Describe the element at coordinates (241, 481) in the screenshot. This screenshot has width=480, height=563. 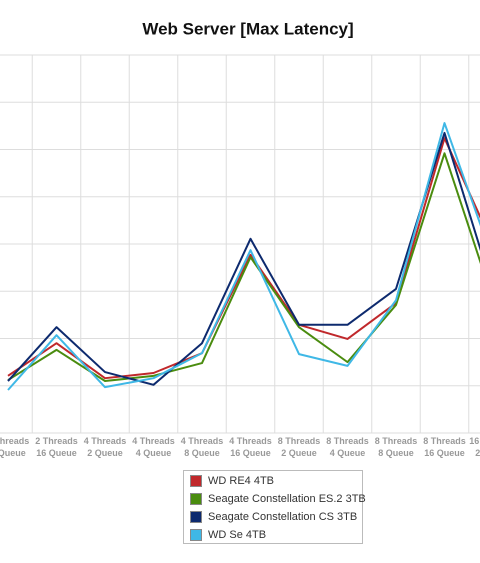
I see `legend-label: WD RE4 4TB` at that location.